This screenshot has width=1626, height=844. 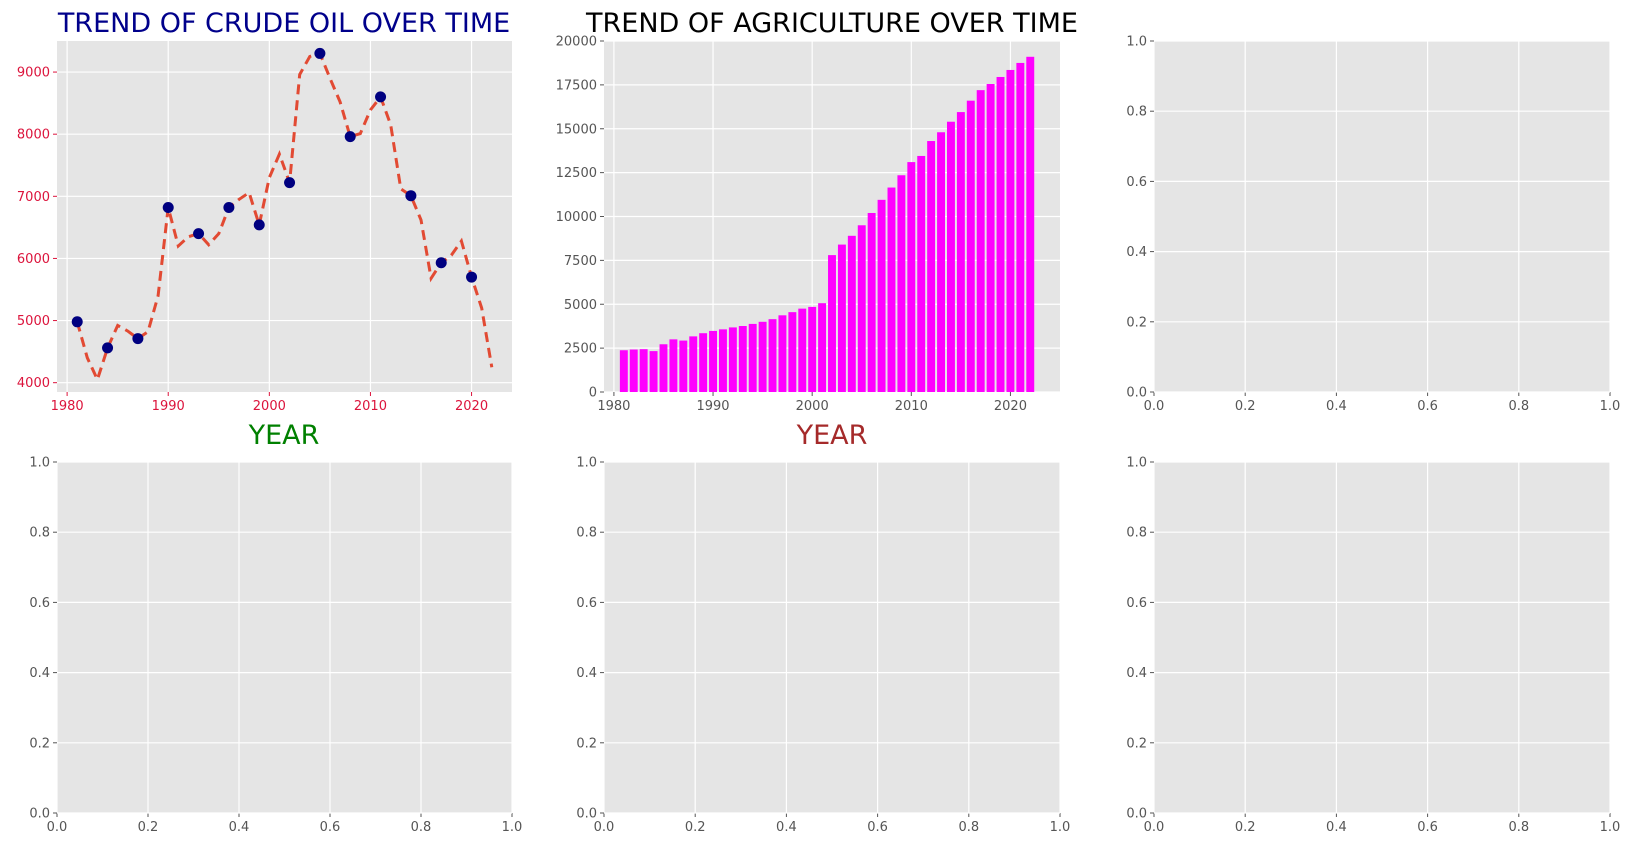 What do you see at coordinates (580, 305) in the screenshot?
I see `agriculture-y-tick-label: 5000` at bounding box center [580, 305].